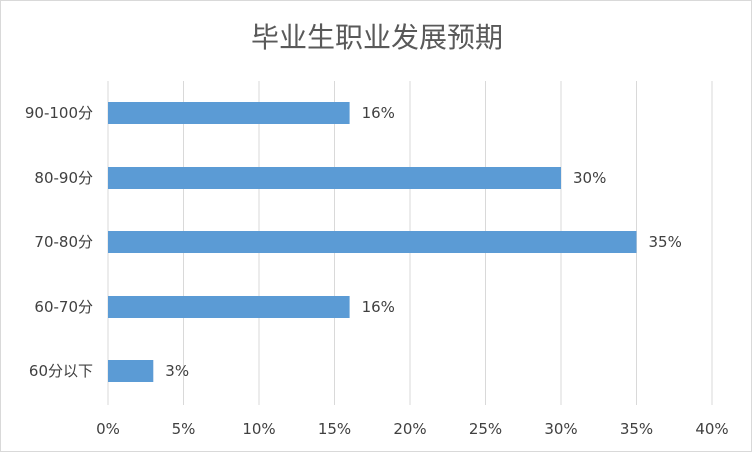 The height and width of the screenshot is (453, 752). I want to click on category-label: 70-80分, so click(63, 242).